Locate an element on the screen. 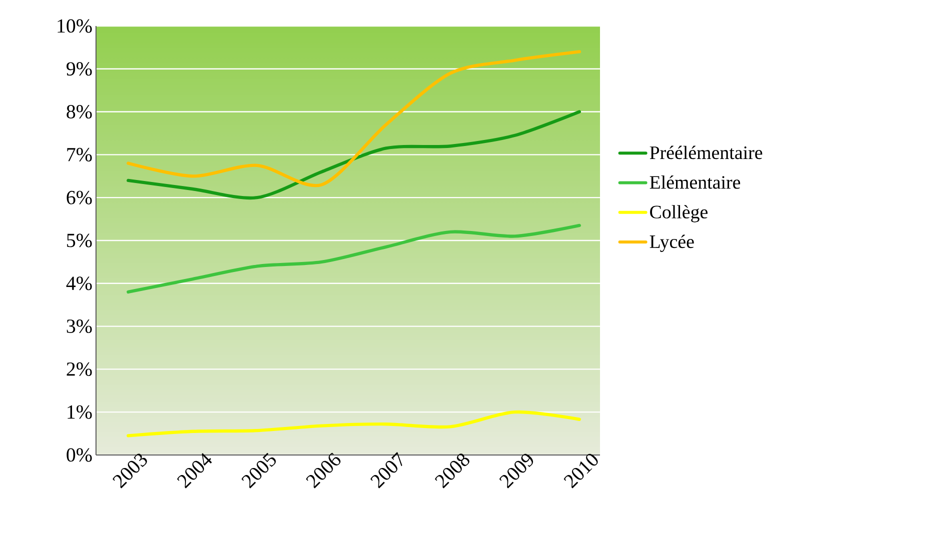  y-tick-label: 4% is located at coordinates (79, 283).